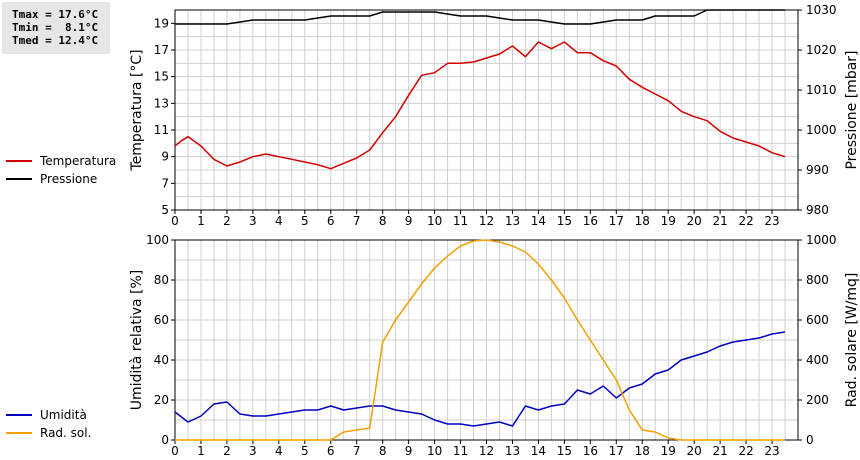 This screenshot has width=860, height=460. I want to click on y2-tick-label: 200, so click(817, 400).